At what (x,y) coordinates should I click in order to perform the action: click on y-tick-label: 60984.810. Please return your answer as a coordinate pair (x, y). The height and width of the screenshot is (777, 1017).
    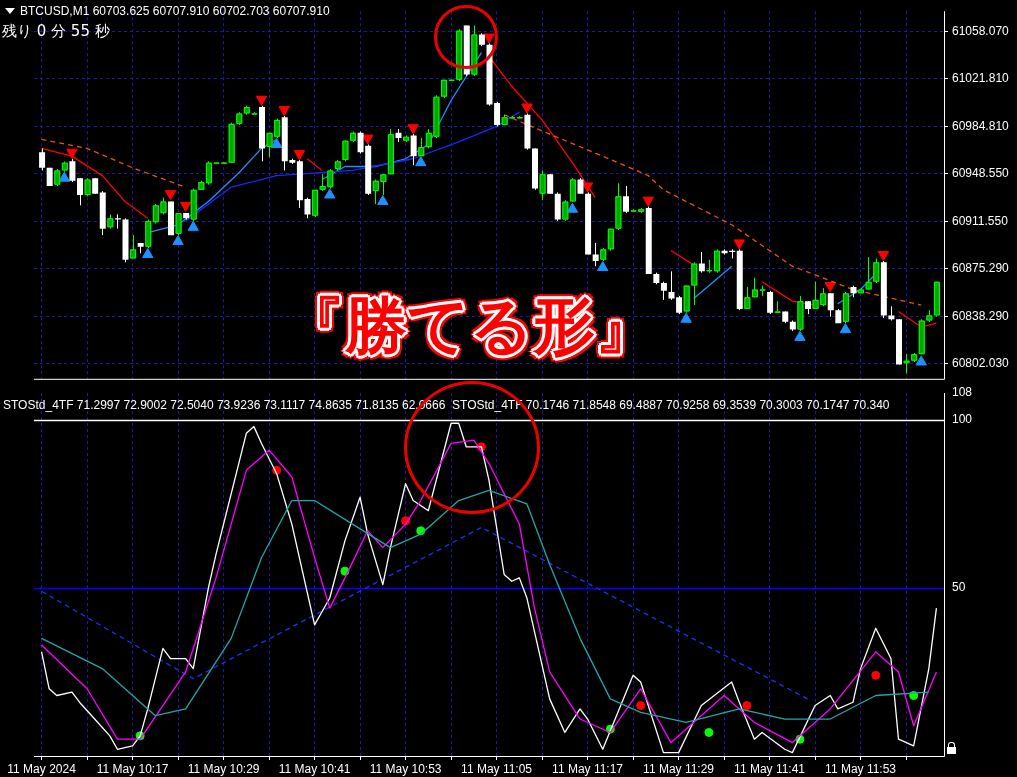
    Looking at the image, I should click on (981, 125).